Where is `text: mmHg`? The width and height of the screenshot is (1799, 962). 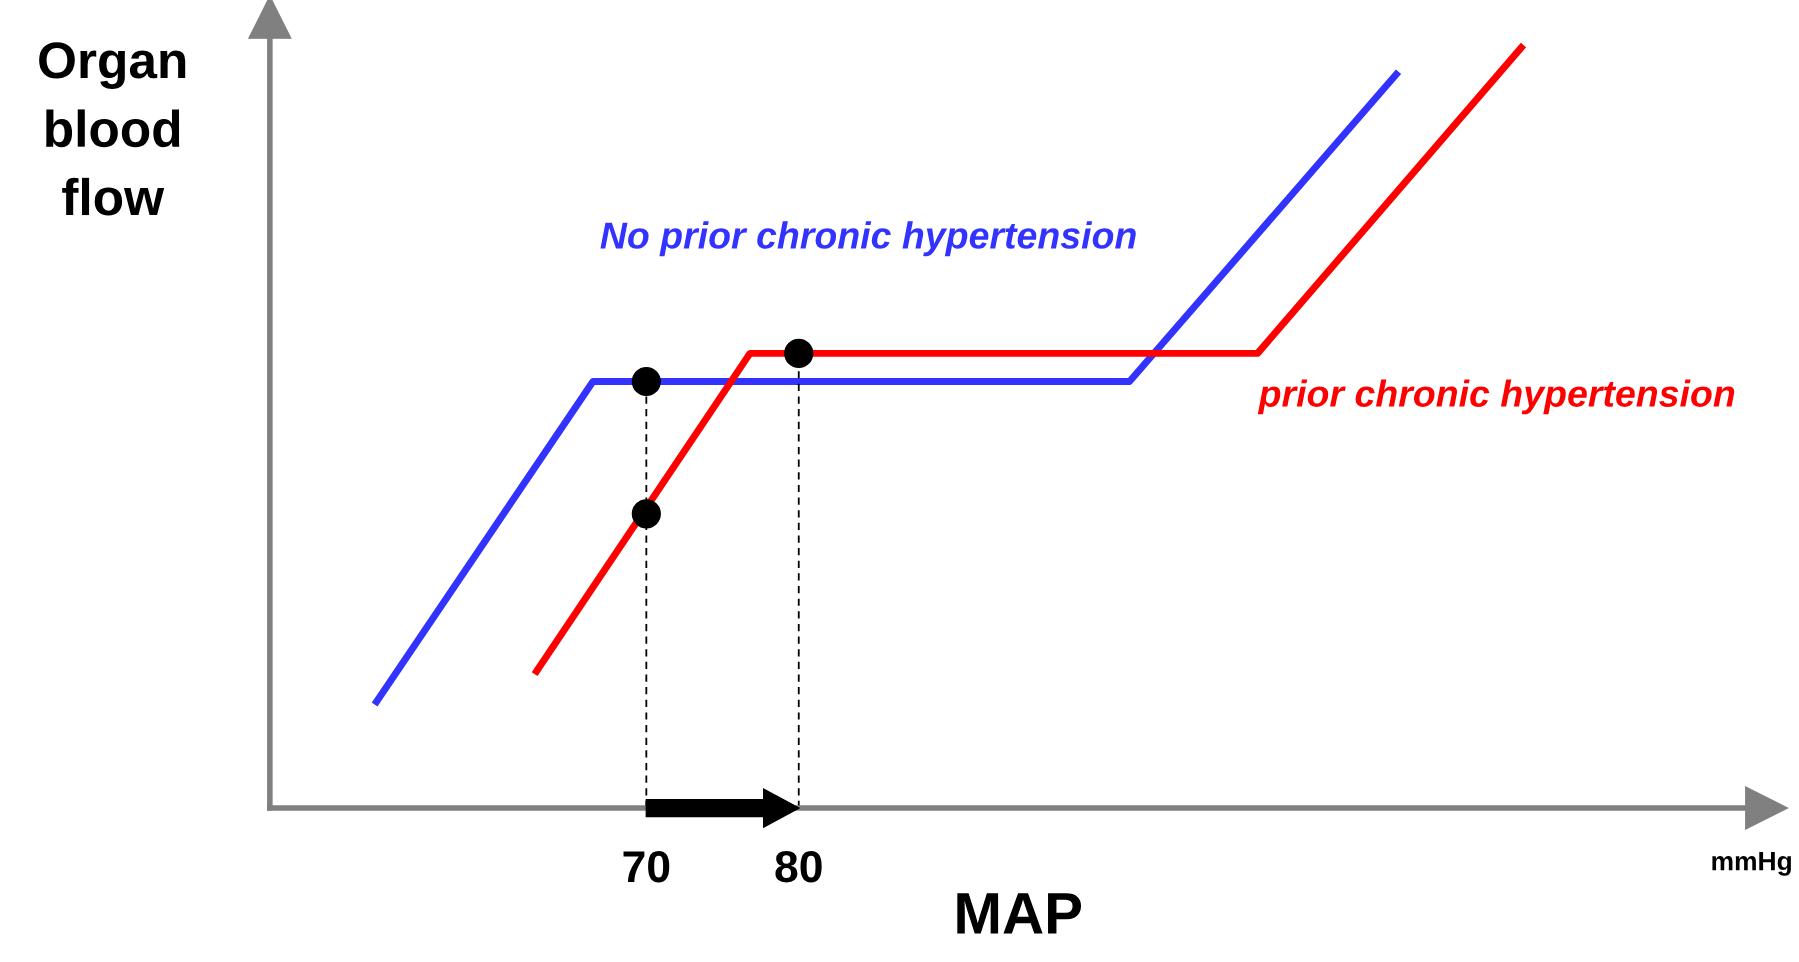
text: mmHg is located at coordinates (1751, 863).